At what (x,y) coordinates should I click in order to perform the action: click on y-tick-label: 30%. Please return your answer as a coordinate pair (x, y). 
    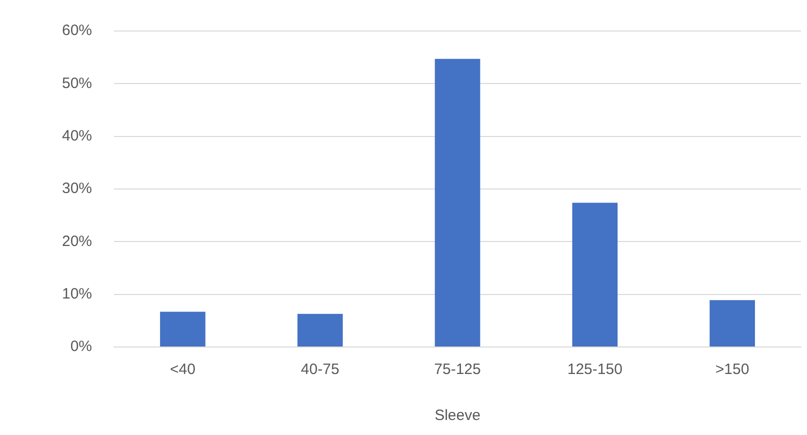
    Looking at the image, I should click on (77, 189).